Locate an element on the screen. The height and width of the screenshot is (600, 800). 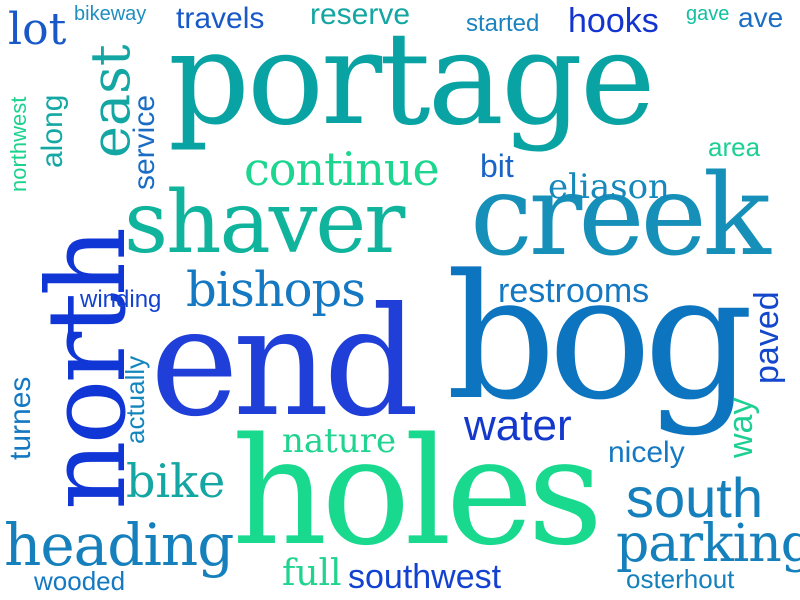
word-full: full is located at coordinates (312, 573).